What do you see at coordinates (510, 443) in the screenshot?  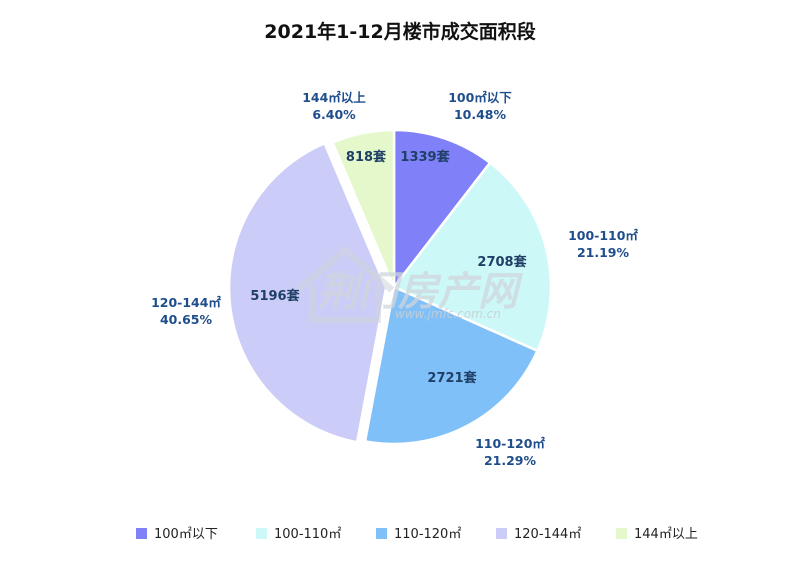 I see `slice-category-name: 110-120㎡` at bounding box center [510, 443].